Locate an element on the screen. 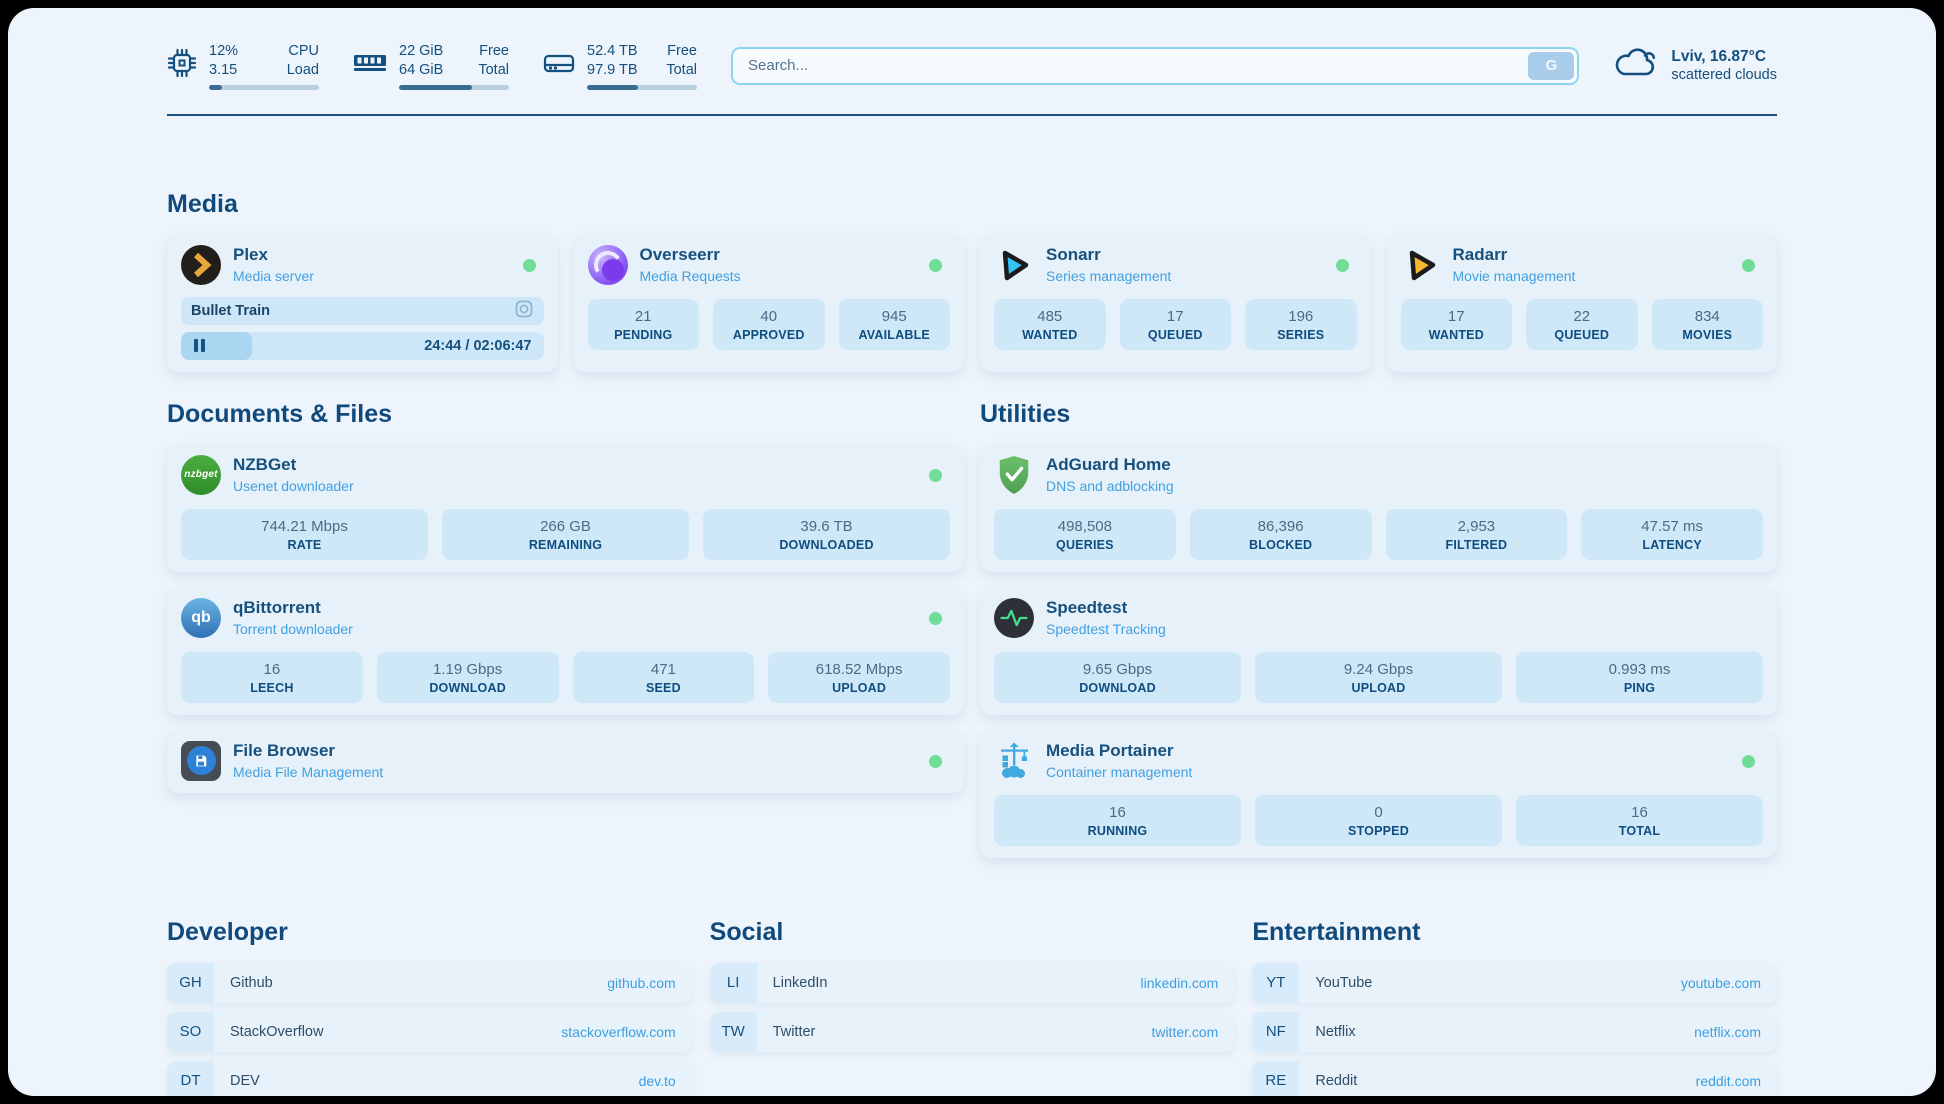 The width and height of the screenshot is (1944, 1104). playback-progress-bar: 24:44 / 02:06:47 is located at coordinates (362, 345).